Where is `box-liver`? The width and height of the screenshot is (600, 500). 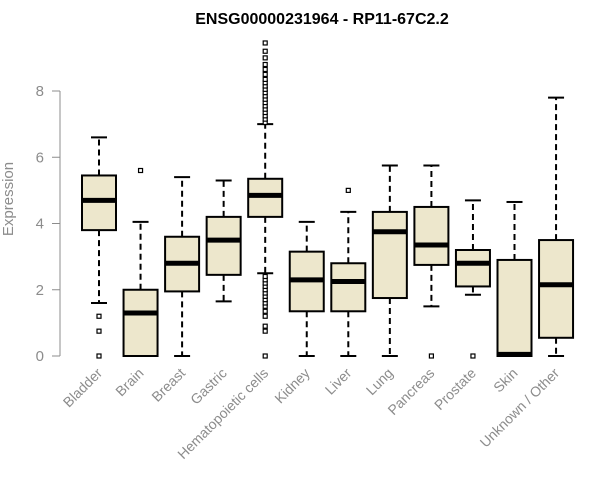 box-liver is located at coordinates (348, 272).